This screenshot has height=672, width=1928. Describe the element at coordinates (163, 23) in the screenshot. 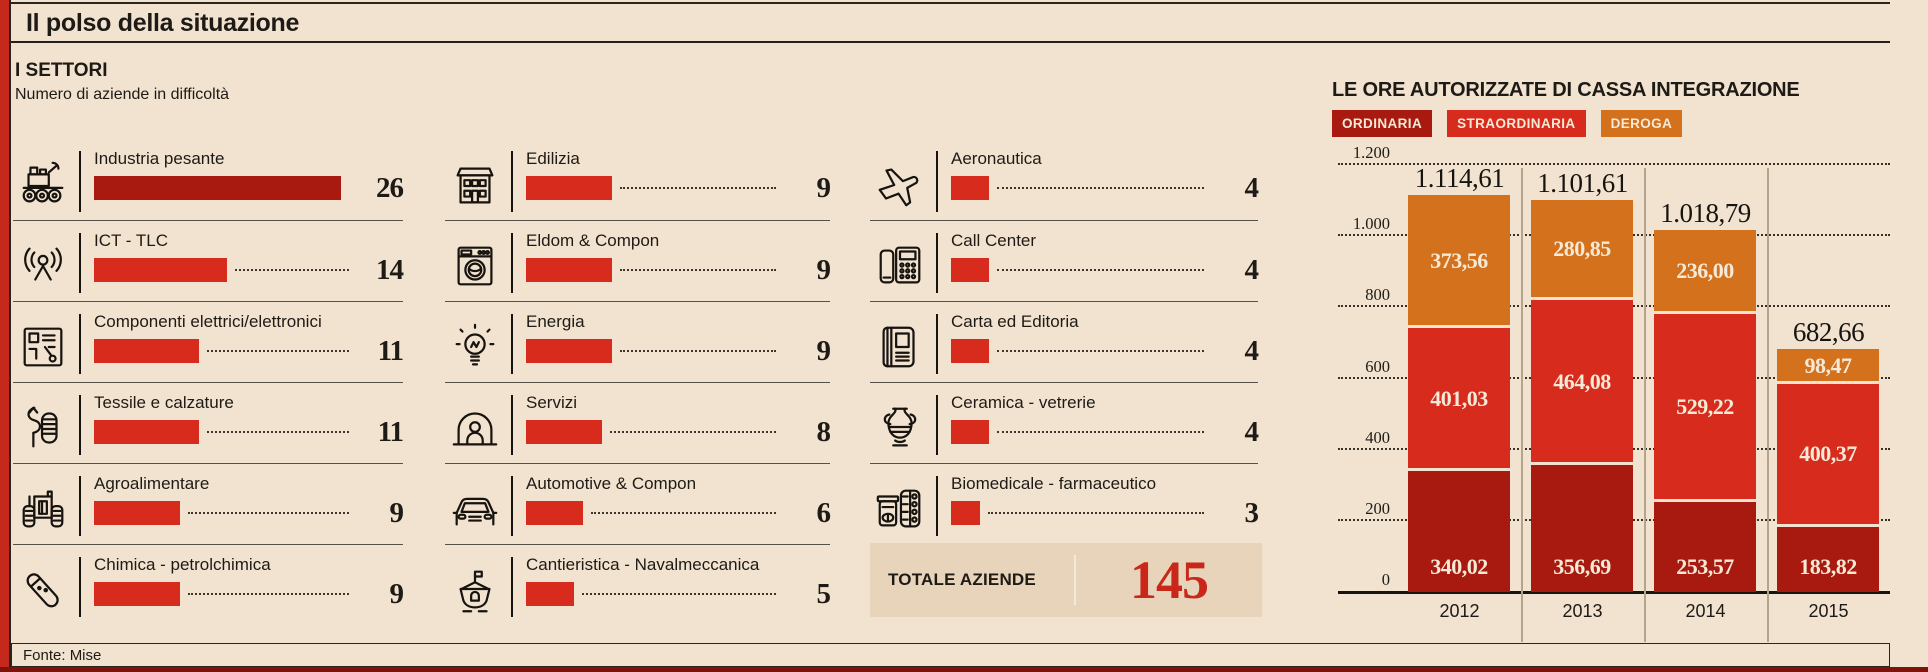

I see `page-title: Il polso della situazione` at that location.